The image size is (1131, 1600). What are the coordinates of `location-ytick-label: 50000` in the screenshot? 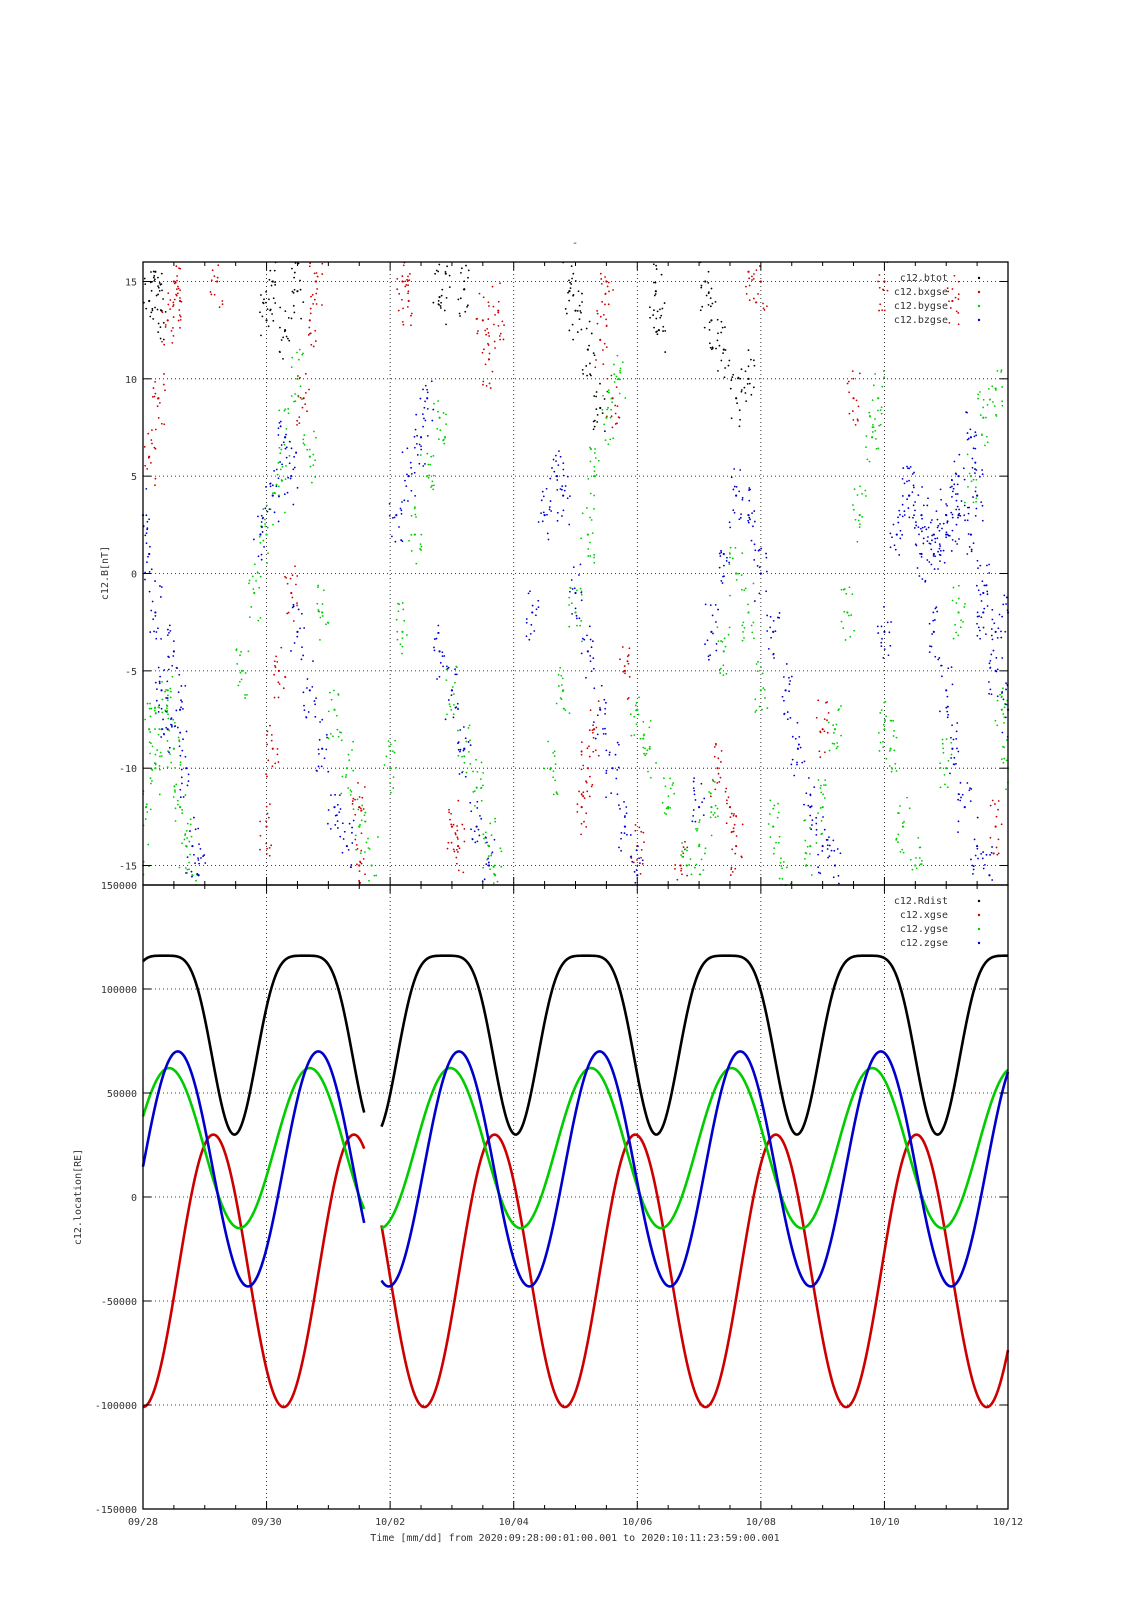 It's located at (122, 1094).